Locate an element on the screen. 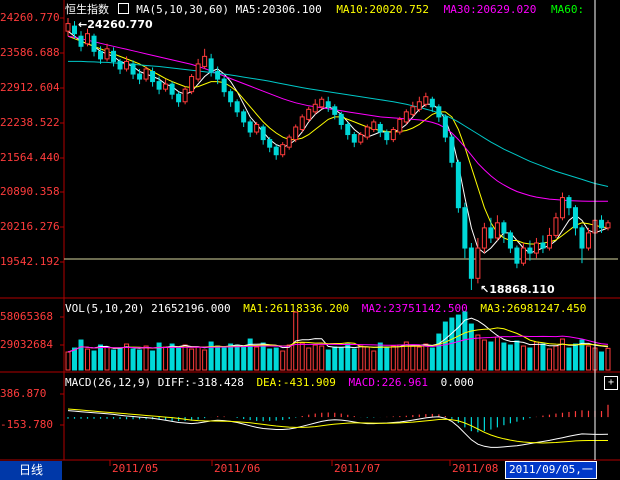  macd-tick: -153.780 is located at coordinates (26, 424).